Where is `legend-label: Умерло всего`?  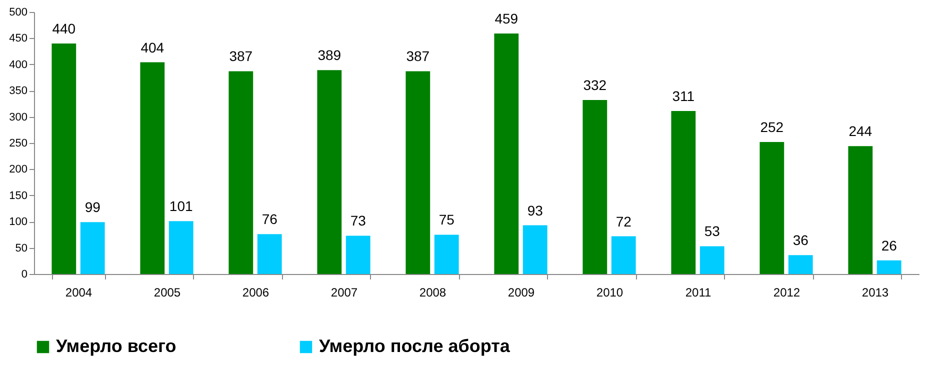
legend-label: Умерло всего is located at coordinates (116, 346).